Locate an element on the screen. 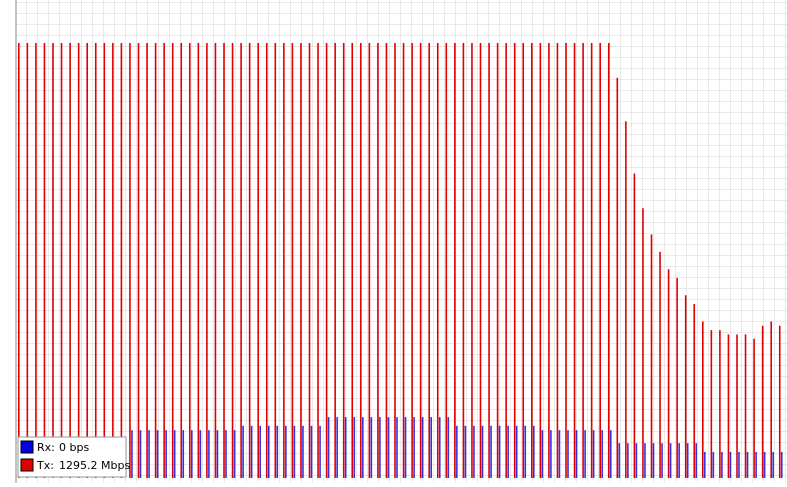 This screenshot has height=487, width=787. legend-box is located at coordinates (72, 457).